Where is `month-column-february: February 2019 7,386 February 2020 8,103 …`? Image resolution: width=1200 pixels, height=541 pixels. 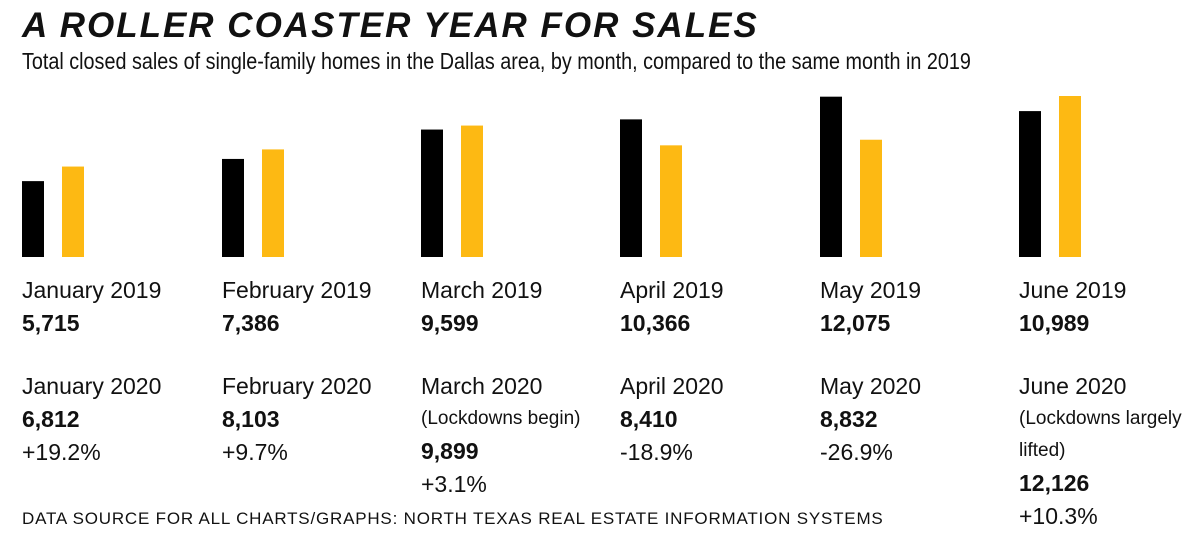 month-column-february: February 2019 7,386 February 2020 8,103 … is located at coordinates (317, 371).